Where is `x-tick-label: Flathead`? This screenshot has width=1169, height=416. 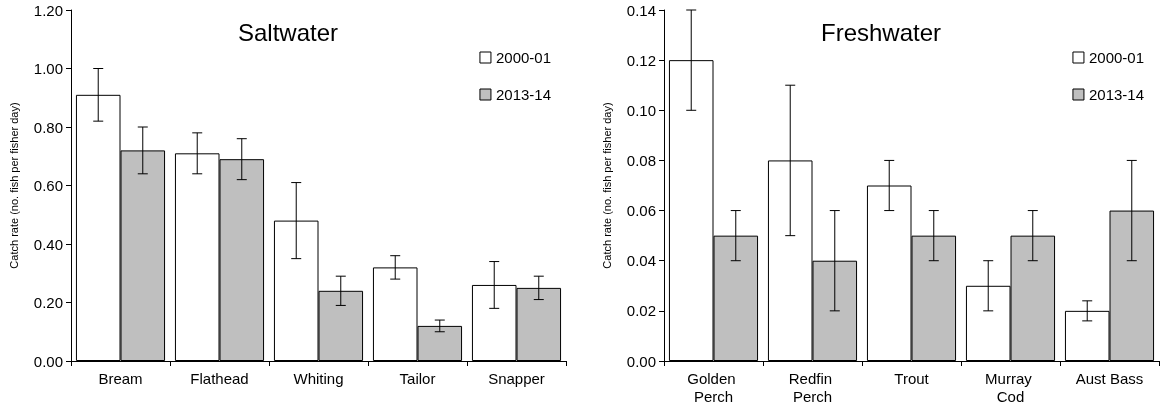 x-tick-label: Flathead is located at coordinates (219, 378).